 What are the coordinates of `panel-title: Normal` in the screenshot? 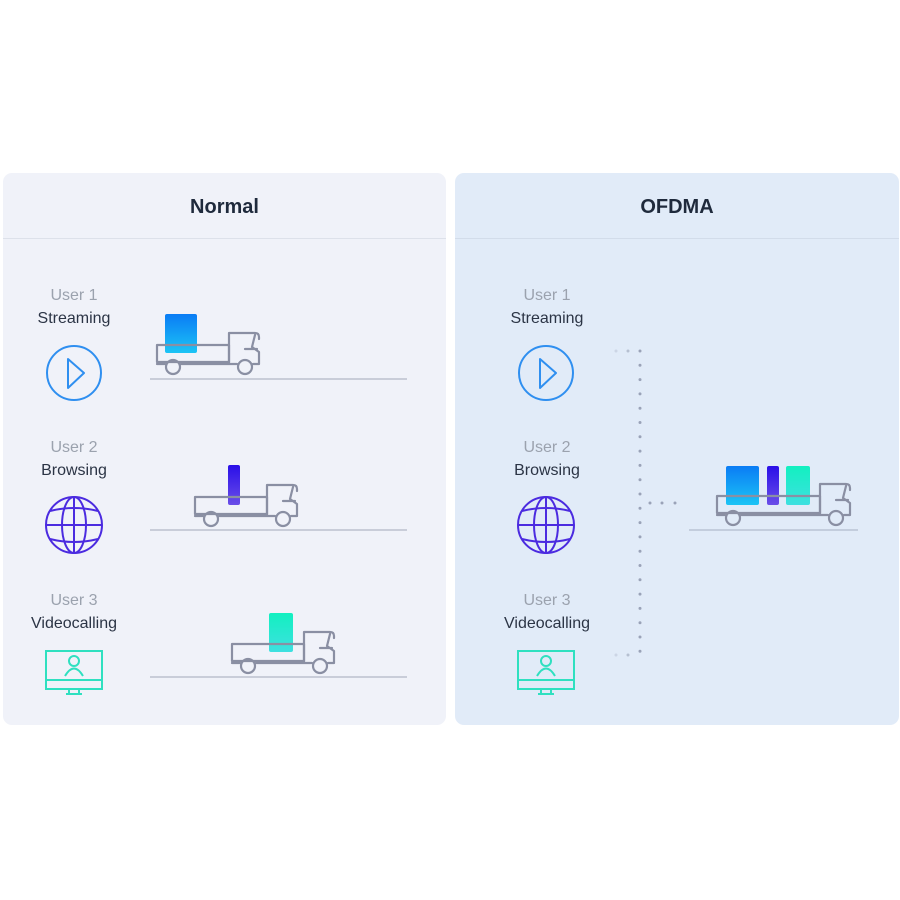 It's located at (224, 206).